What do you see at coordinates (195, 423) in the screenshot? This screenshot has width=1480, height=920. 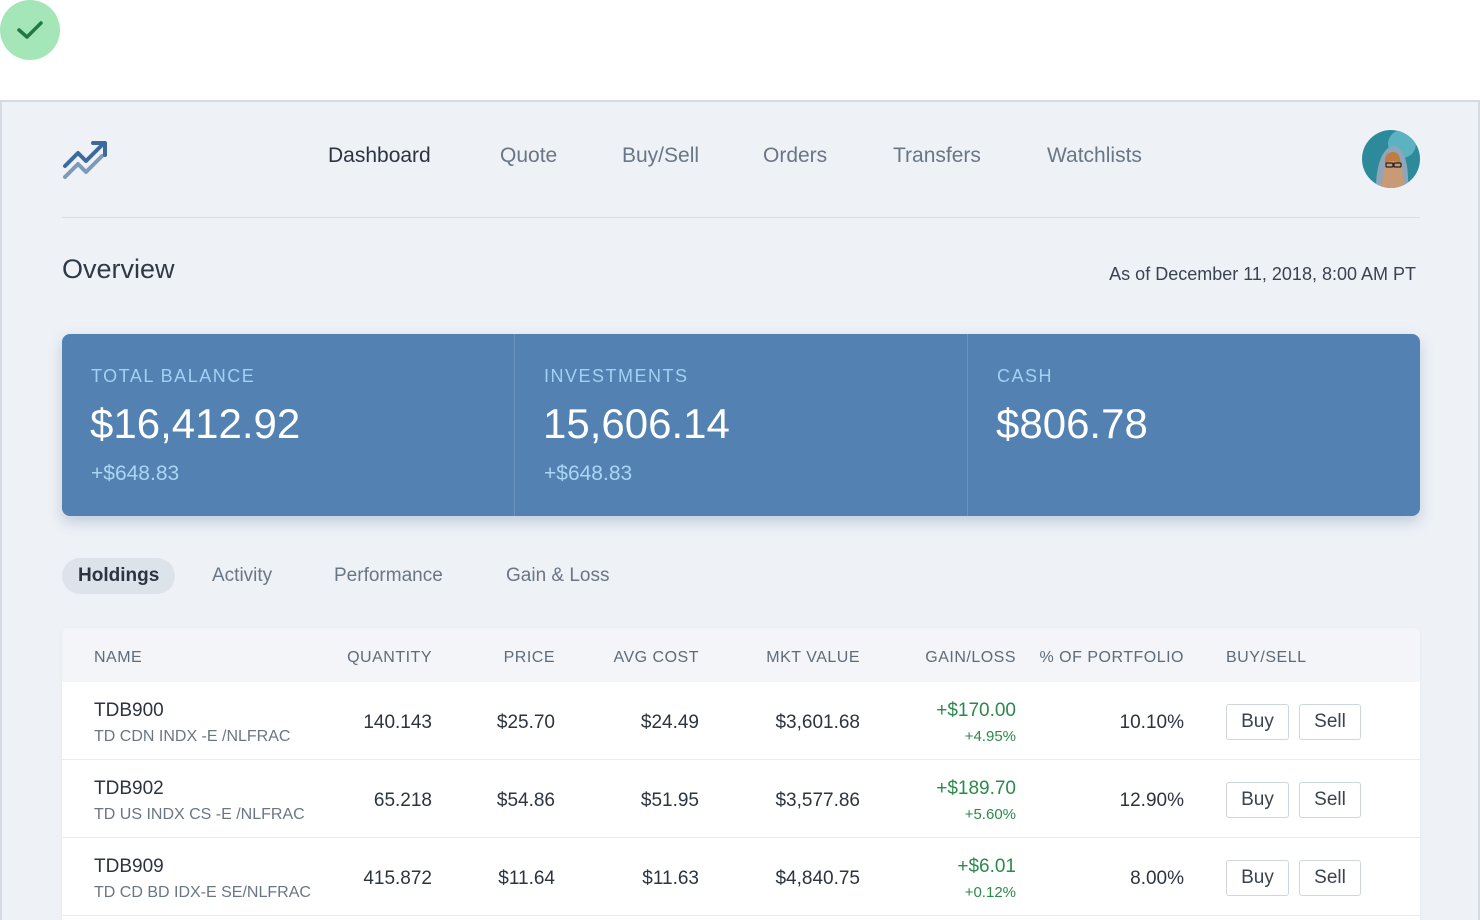 I see `summary-value: $16,412.92` at bounding box center [195, 423].